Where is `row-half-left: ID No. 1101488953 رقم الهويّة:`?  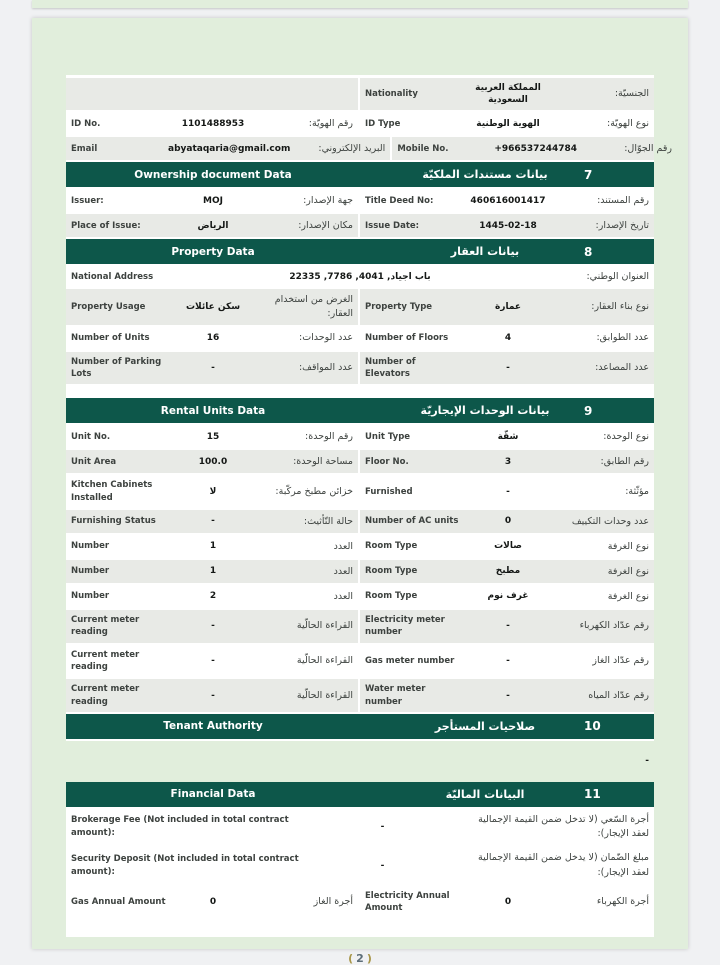
row-half-left: ID No. 1101488953 رقم الهويّة: is located at coordinates (213, 124).